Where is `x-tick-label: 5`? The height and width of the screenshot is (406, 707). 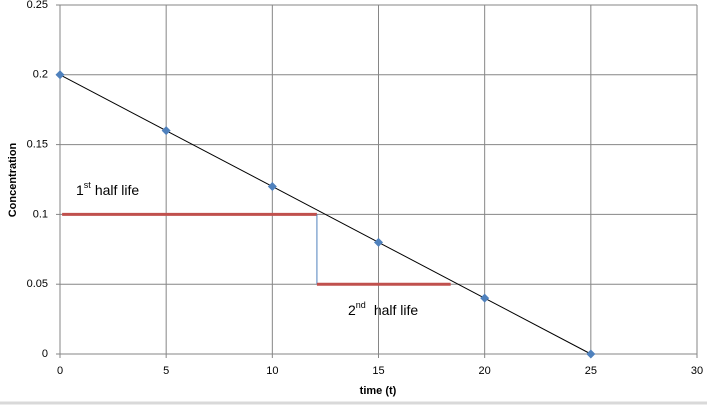 x-tick-label: 5 is located at coordinates (166, 371).